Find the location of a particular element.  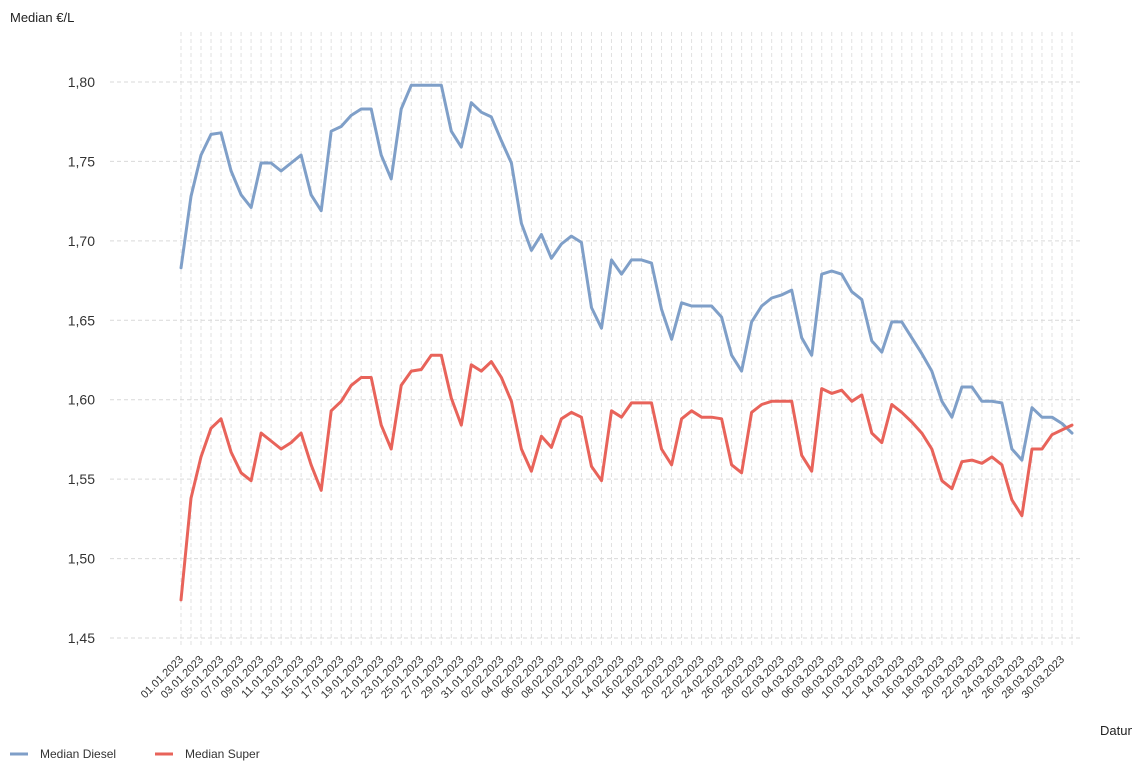

y-tick-label: 1,80 is located at coordinates (81, 82).